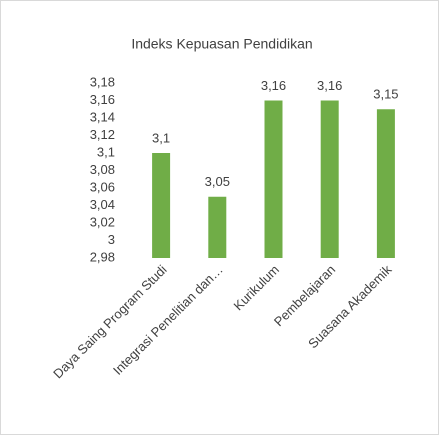 The height and width of the screenshot is (435, 439). I want to click on y-tick-label: 3, so click(111, 239).